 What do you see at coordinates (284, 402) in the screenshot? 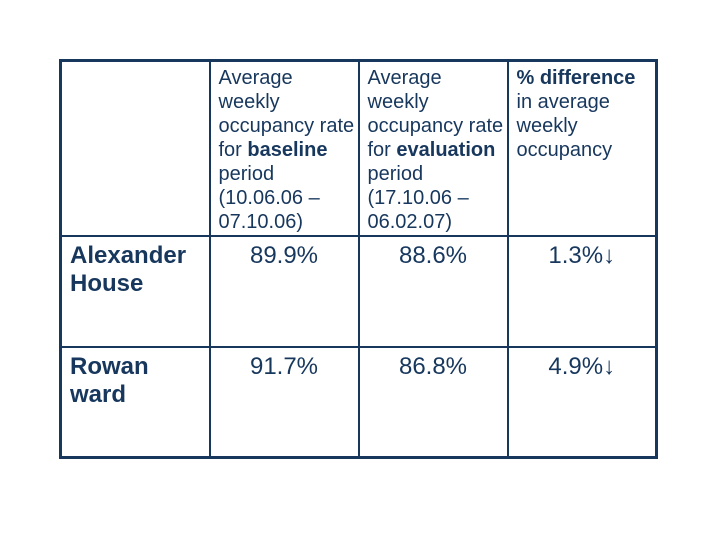
I see `baseline-value-cell: 91.7%` at bounding box center [284, 402].